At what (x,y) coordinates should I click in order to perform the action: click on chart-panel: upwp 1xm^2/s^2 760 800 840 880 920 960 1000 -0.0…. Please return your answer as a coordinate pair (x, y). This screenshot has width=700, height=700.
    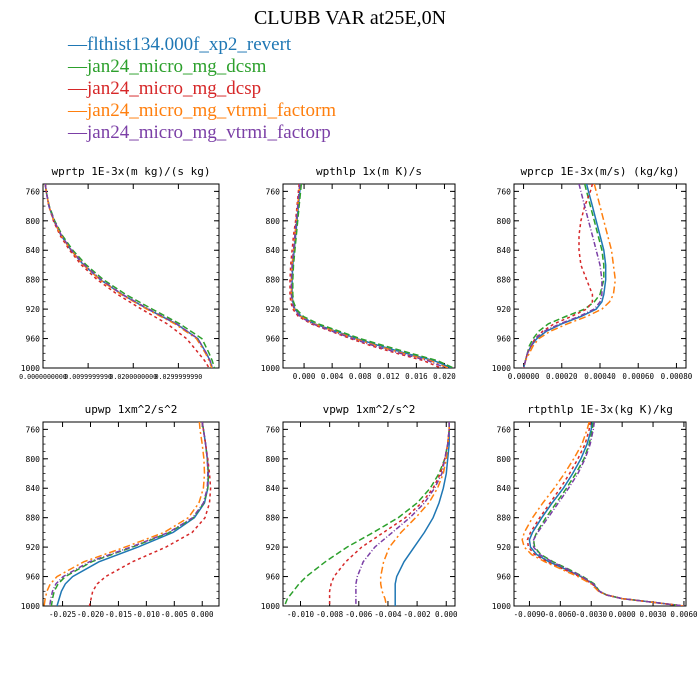
    Looking at the image, I should click on (120, 511).